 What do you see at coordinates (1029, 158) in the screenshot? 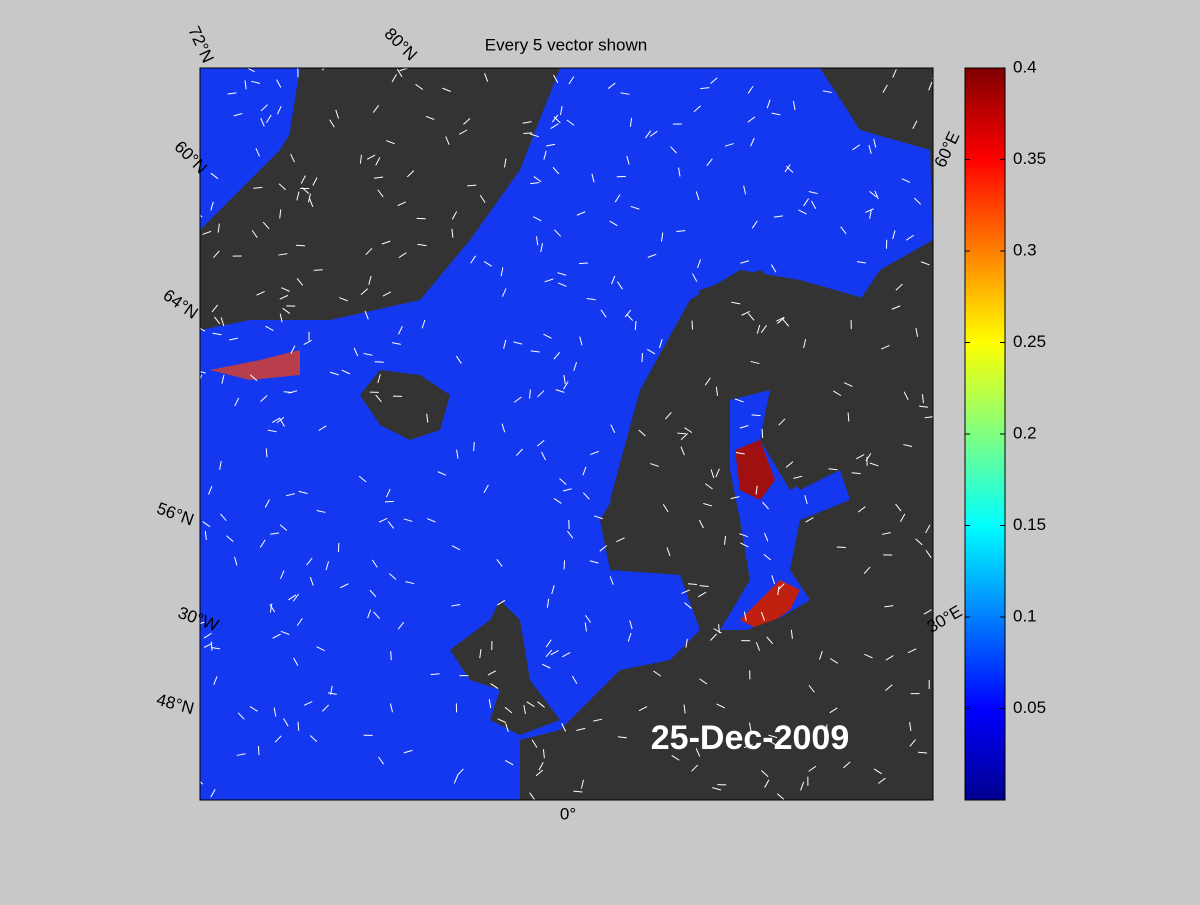
I see `colorbar-tick-label: 0.35` at bounding box center [1029, 158].